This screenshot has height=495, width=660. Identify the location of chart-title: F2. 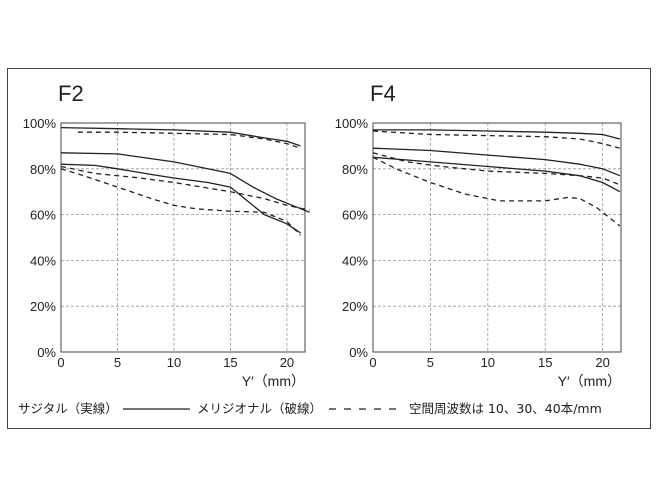
(71, 93).